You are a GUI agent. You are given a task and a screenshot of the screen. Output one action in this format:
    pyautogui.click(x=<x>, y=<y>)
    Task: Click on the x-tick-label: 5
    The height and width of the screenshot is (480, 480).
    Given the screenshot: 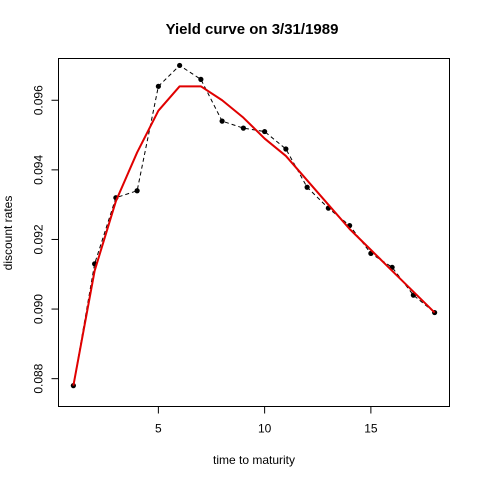 What is the action you would take?
    pyautogui.click(x=158, y=429)
    